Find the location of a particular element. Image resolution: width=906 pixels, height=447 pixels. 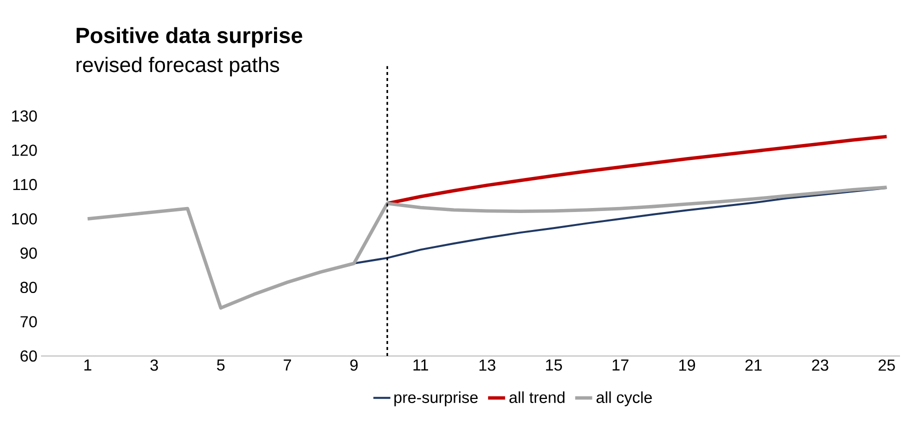

x-tick-label: 23 is located at coordinates (820, 365).